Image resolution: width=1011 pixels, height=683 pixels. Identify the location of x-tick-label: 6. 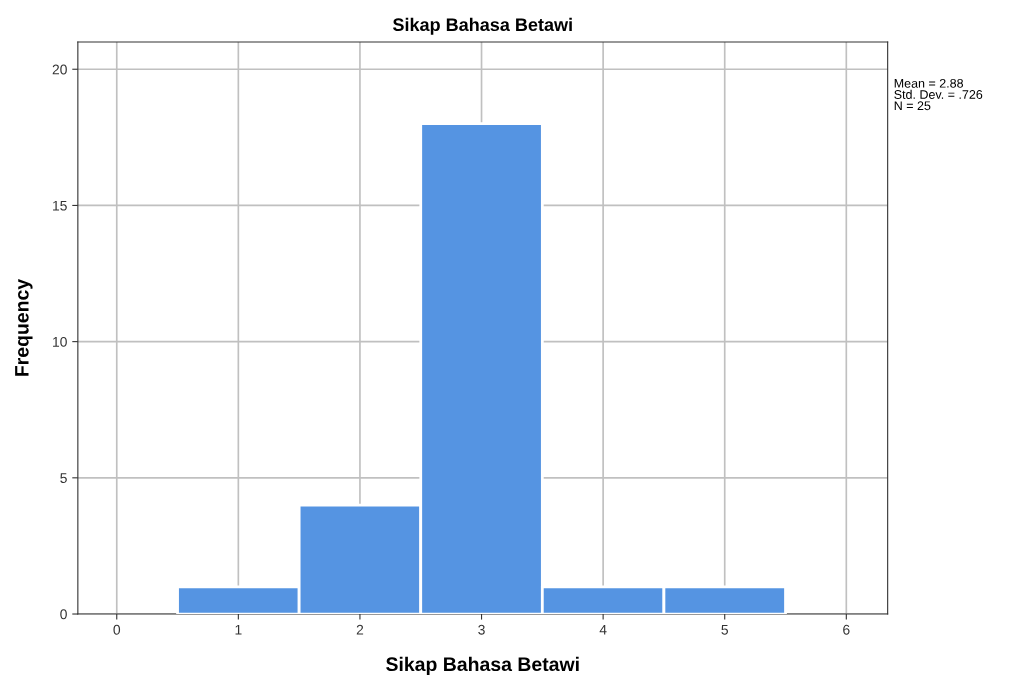
(846, 629).